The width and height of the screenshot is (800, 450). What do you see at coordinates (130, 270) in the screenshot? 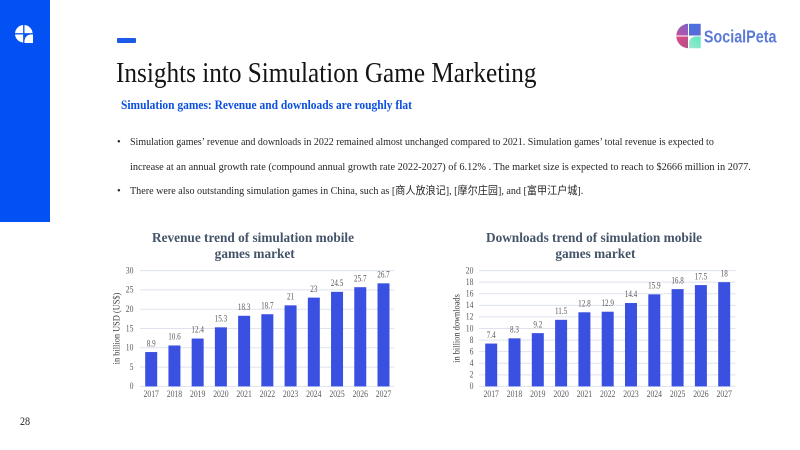
I see `svg-text: 30` at bounding box center [130, 270].